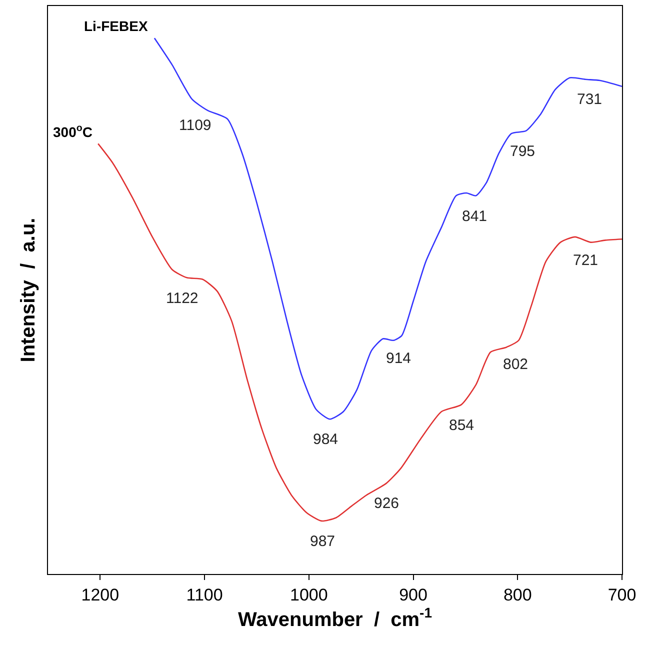  What do you see at coordinates (204, 594) in the screenshot?
I see `x-tick-label: 1100` at bounding box center [204, 594].